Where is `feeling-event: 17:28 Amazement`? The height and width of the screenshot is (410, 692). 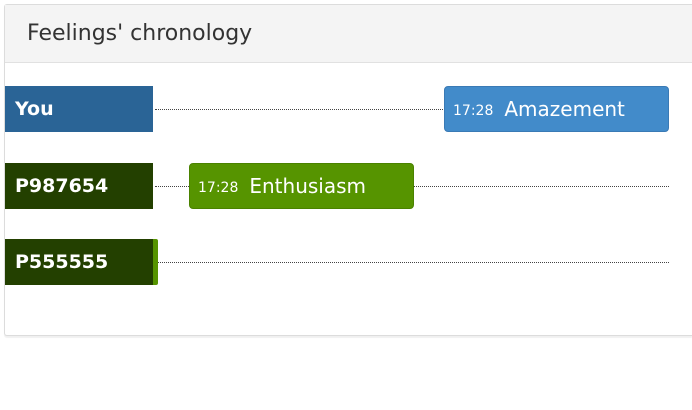
feeling-event: 17:28 Amazement is located at coordinates (556, 109).